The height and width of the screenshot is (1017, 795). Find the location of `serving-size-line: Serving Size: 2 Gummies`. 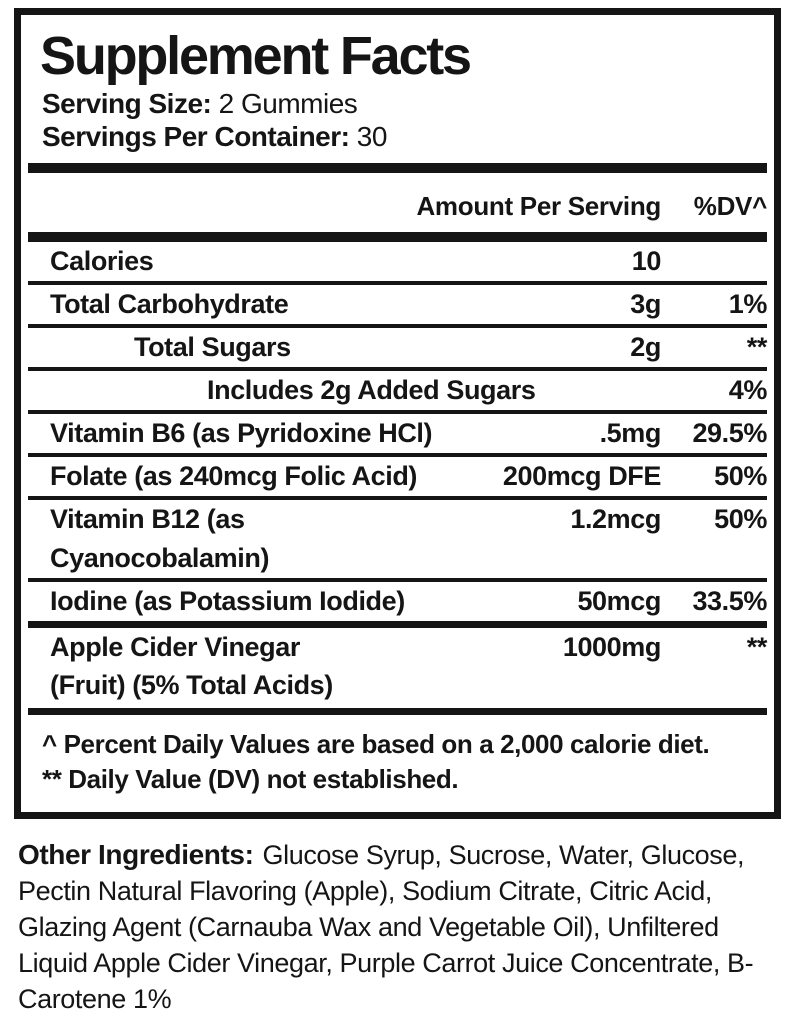

serving-size-line: Serving Size: 2 Gummies is located at coordinates (404, 103).